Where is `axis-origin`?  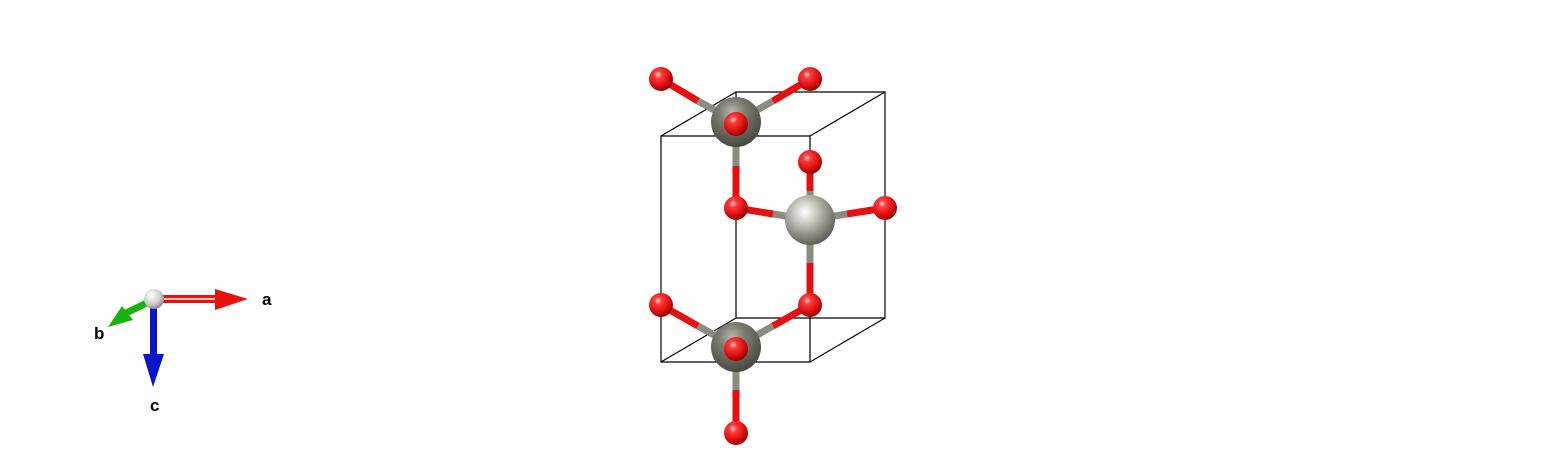 axis-origin is located at coordinates (154, 299).